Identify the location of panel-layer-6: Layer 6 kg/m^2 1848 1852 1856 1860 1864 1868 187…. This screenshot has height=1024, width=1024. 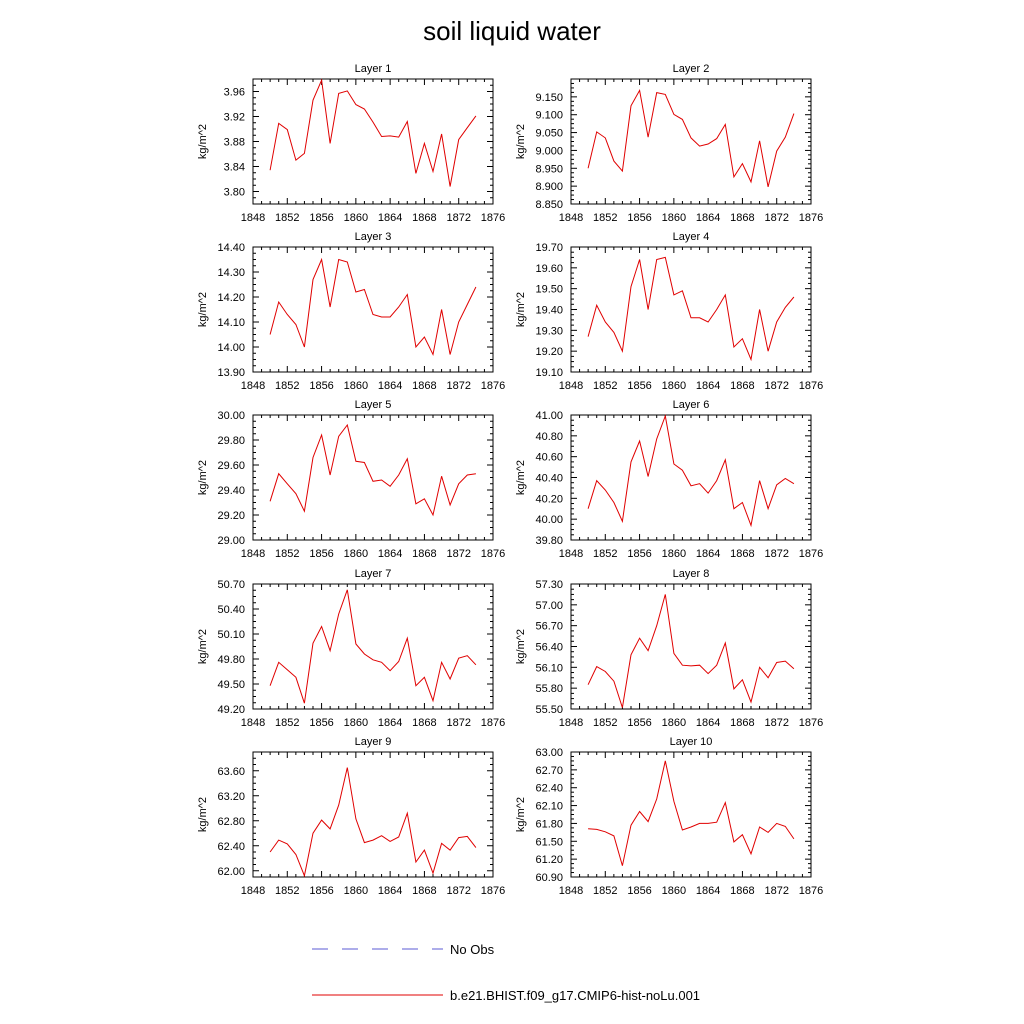
(669, 479).